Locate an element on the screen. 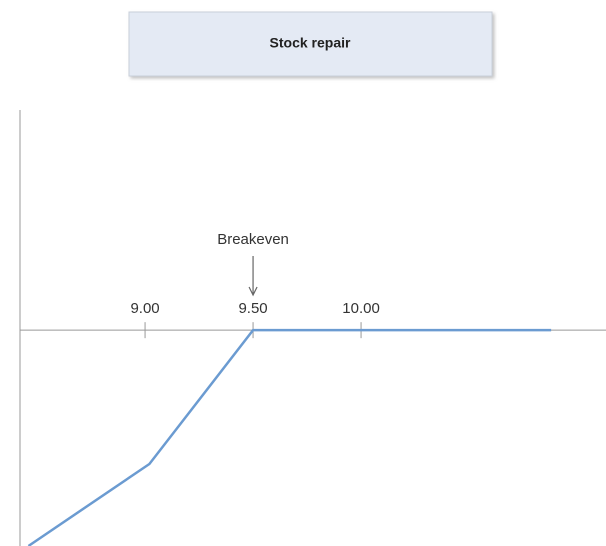 Image resolution: width=606 pixels, height=546 pixels. x-tick-label: 10.00 is located at coordinates (361, 308).